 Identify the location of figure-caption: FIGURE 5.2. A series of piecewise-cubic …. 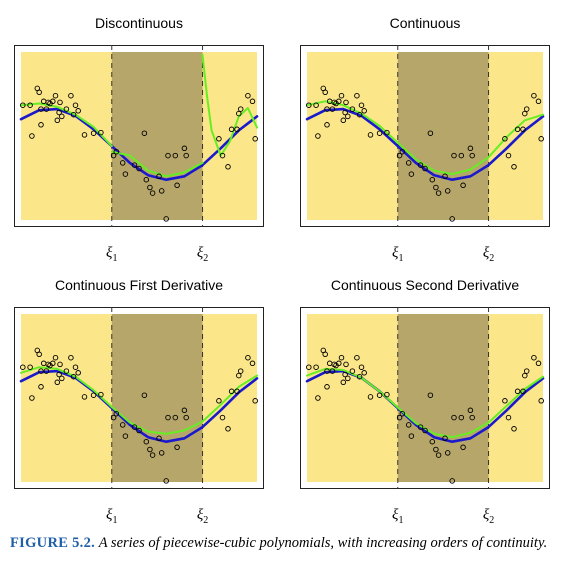
(286, 543).